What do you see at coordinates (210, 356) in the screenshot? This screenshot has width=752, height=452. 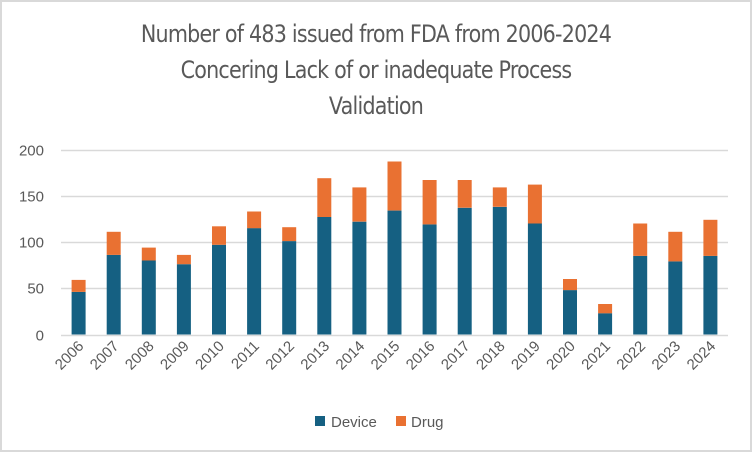 I see `x-tick-label: 2010` at bounding box center [210, 356].